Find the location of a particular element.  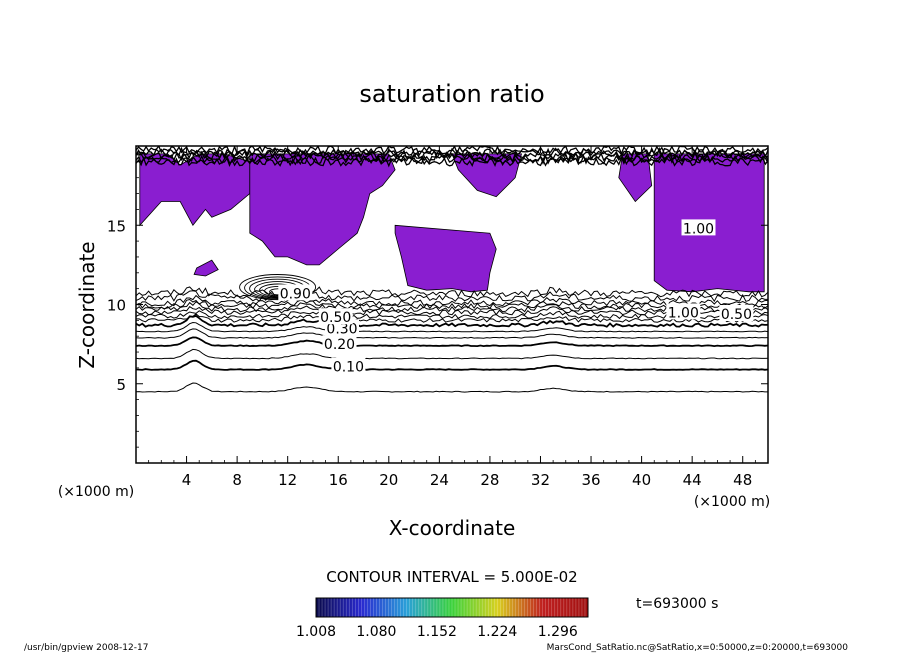

footer-left: /usr/bin/gpview 2008-12-17 is located at coordinates (86, 648).